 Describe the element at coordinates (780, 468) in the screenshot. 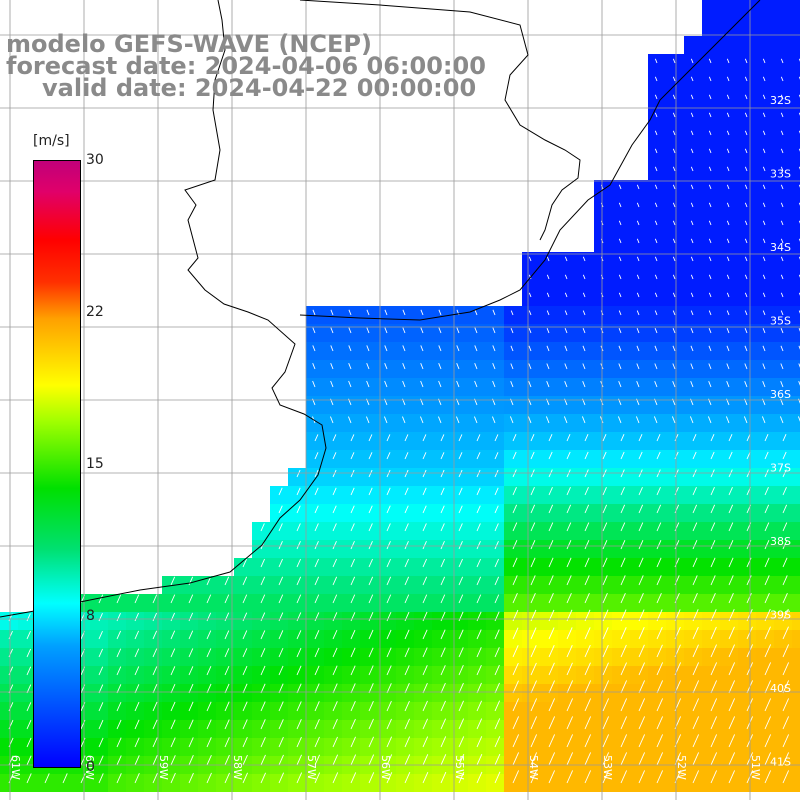

I see `latitude-label: 37S` at that location.